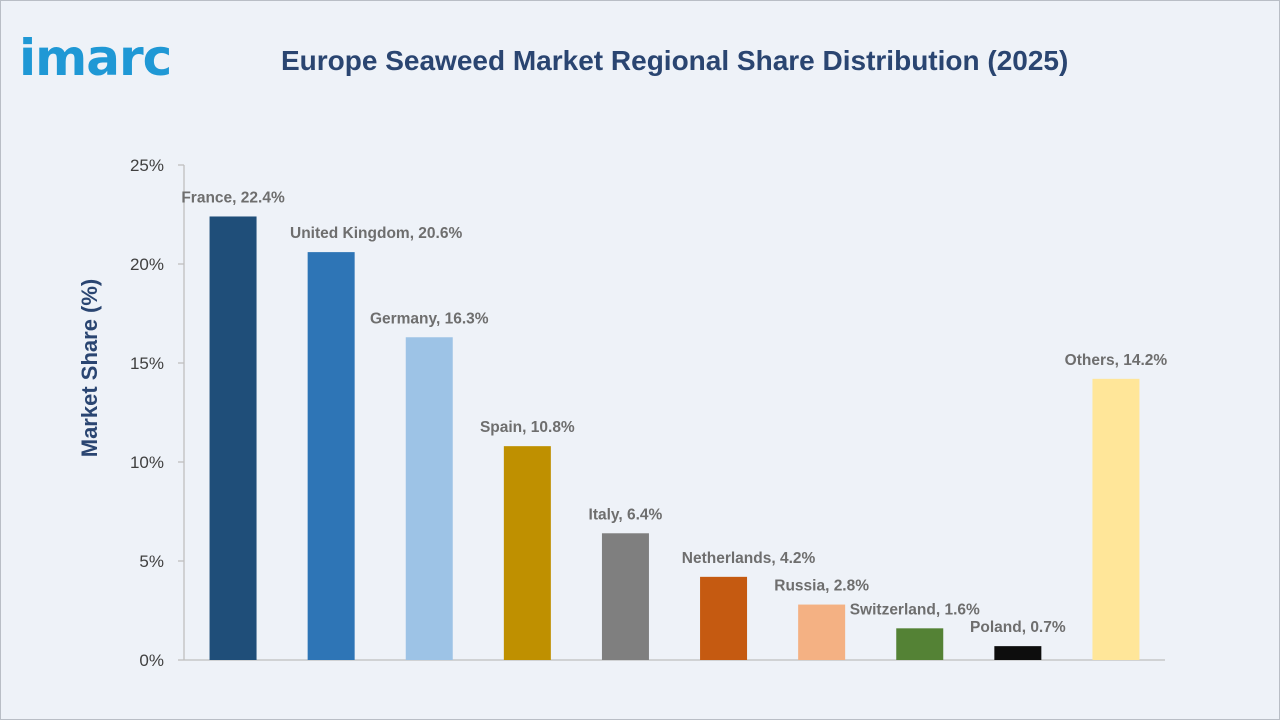 The height and width of the screenshot is (720, 1280). What do you see at coordinates (147, 462) in the screenshot?
I see `y-tick-label: 10%` at bounding box center [147, 462].